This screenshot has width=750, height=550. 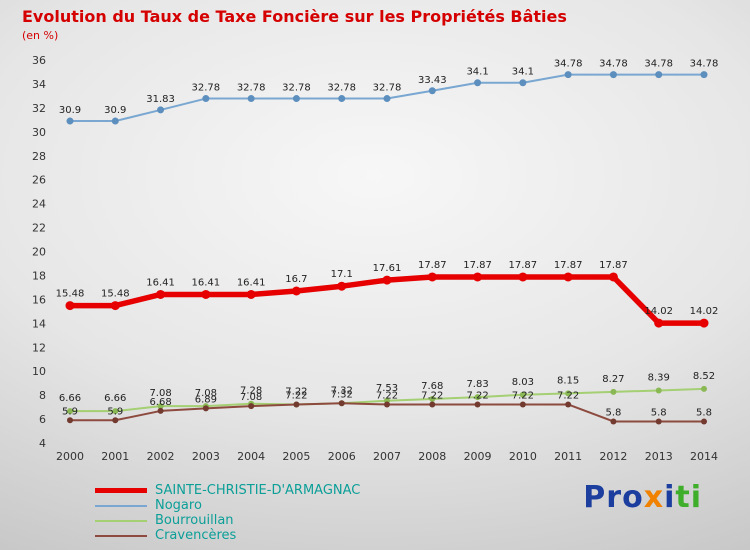 I want to click on data-label: 8.39, so click(x=659, y=377).